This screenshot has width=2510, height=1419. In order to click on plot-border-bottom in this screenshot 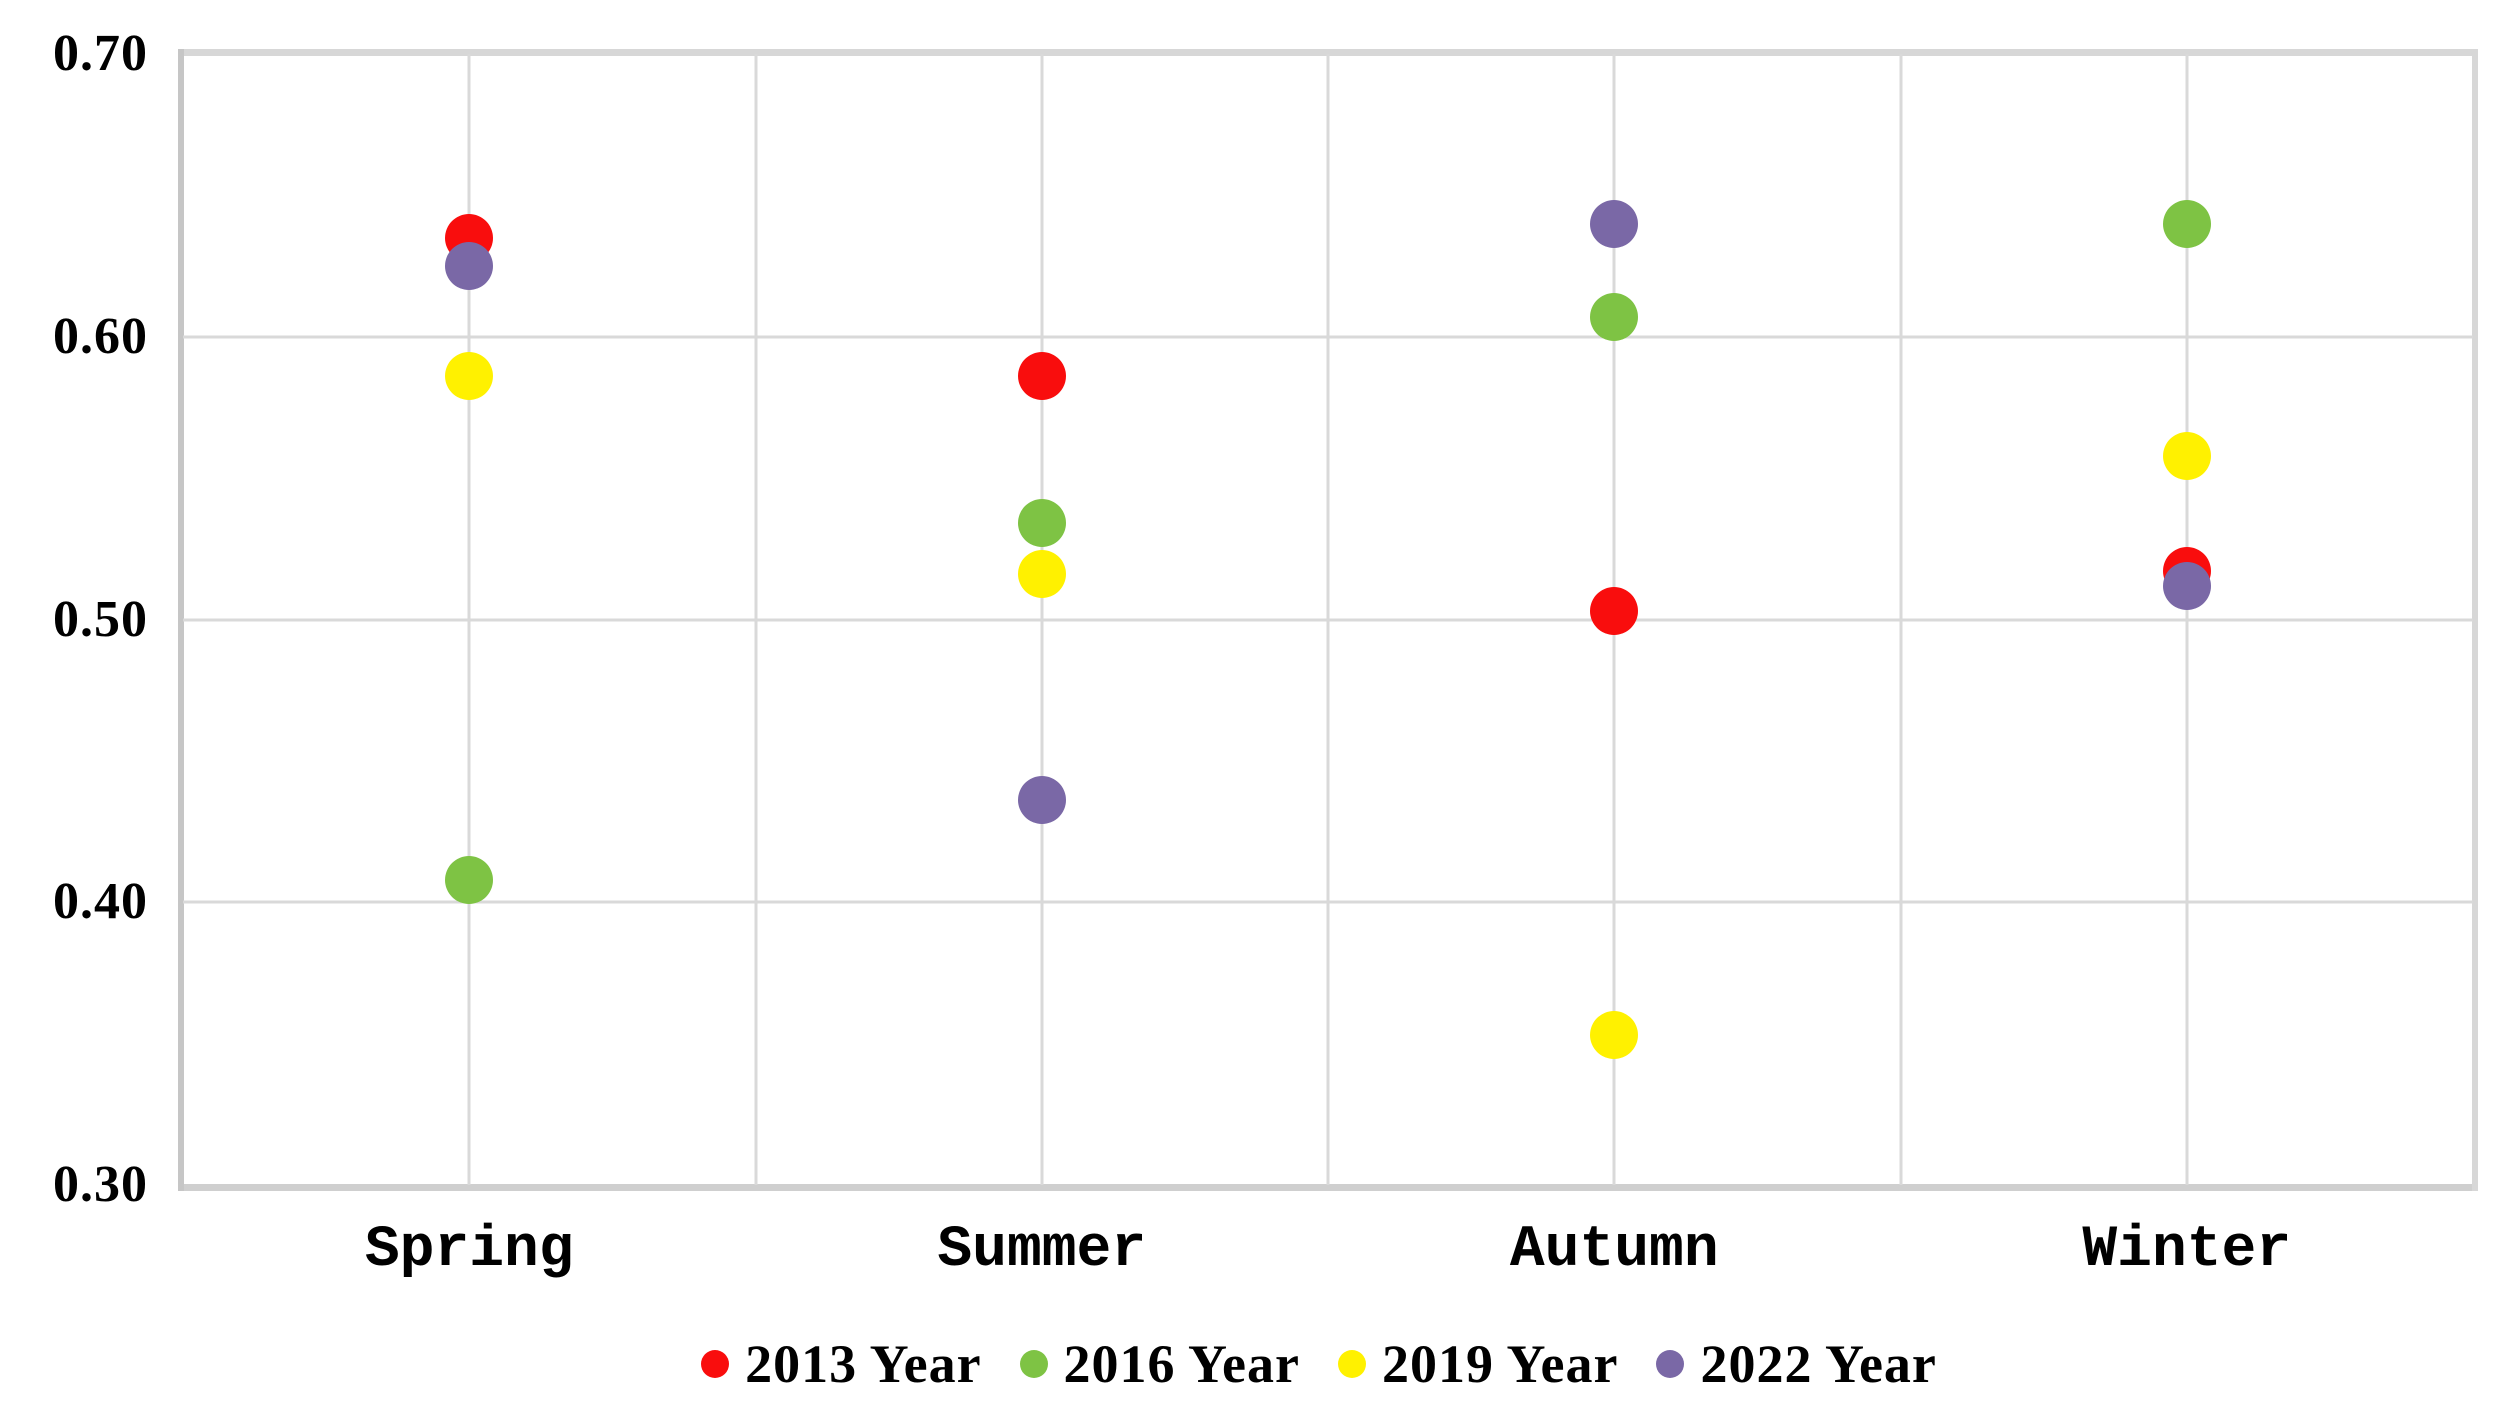, I will do `click(1328, 1187)`.